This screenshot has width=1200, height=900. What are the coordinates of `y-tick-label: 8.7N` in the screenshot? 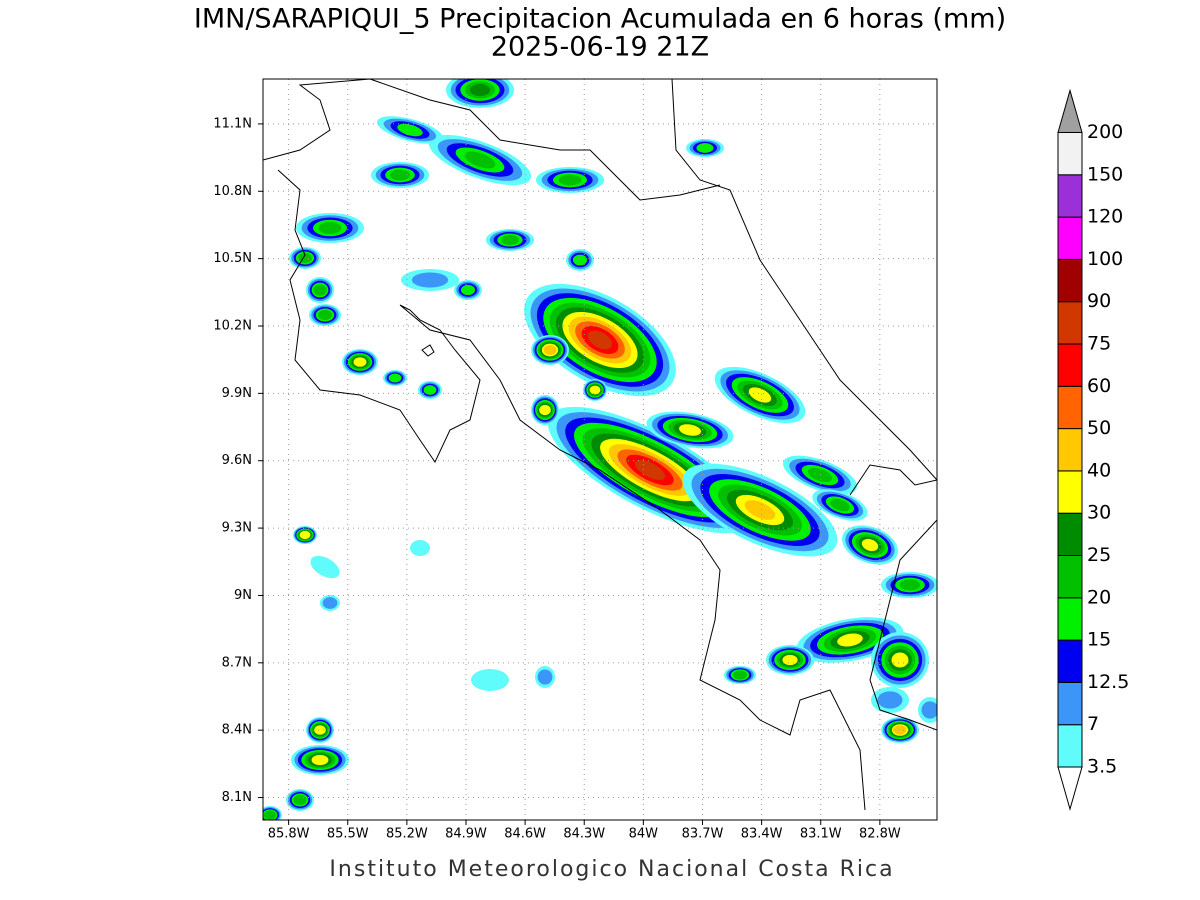 It's located at (237, 662).